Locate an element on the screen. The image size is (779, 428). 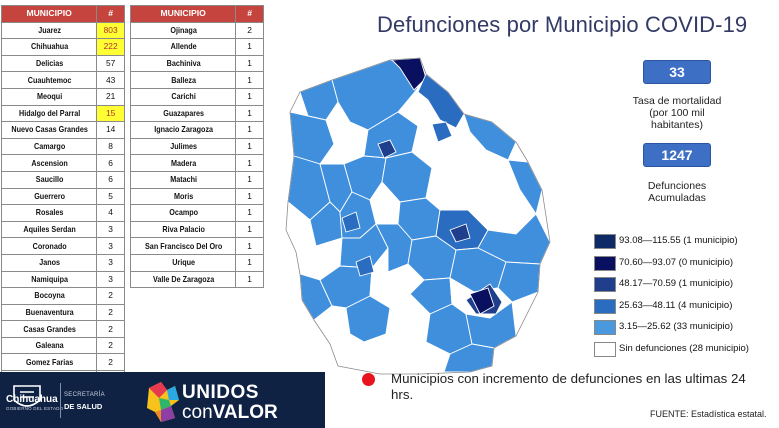
municipio-name: Riva Palacio is located at coordinates (183, 229).